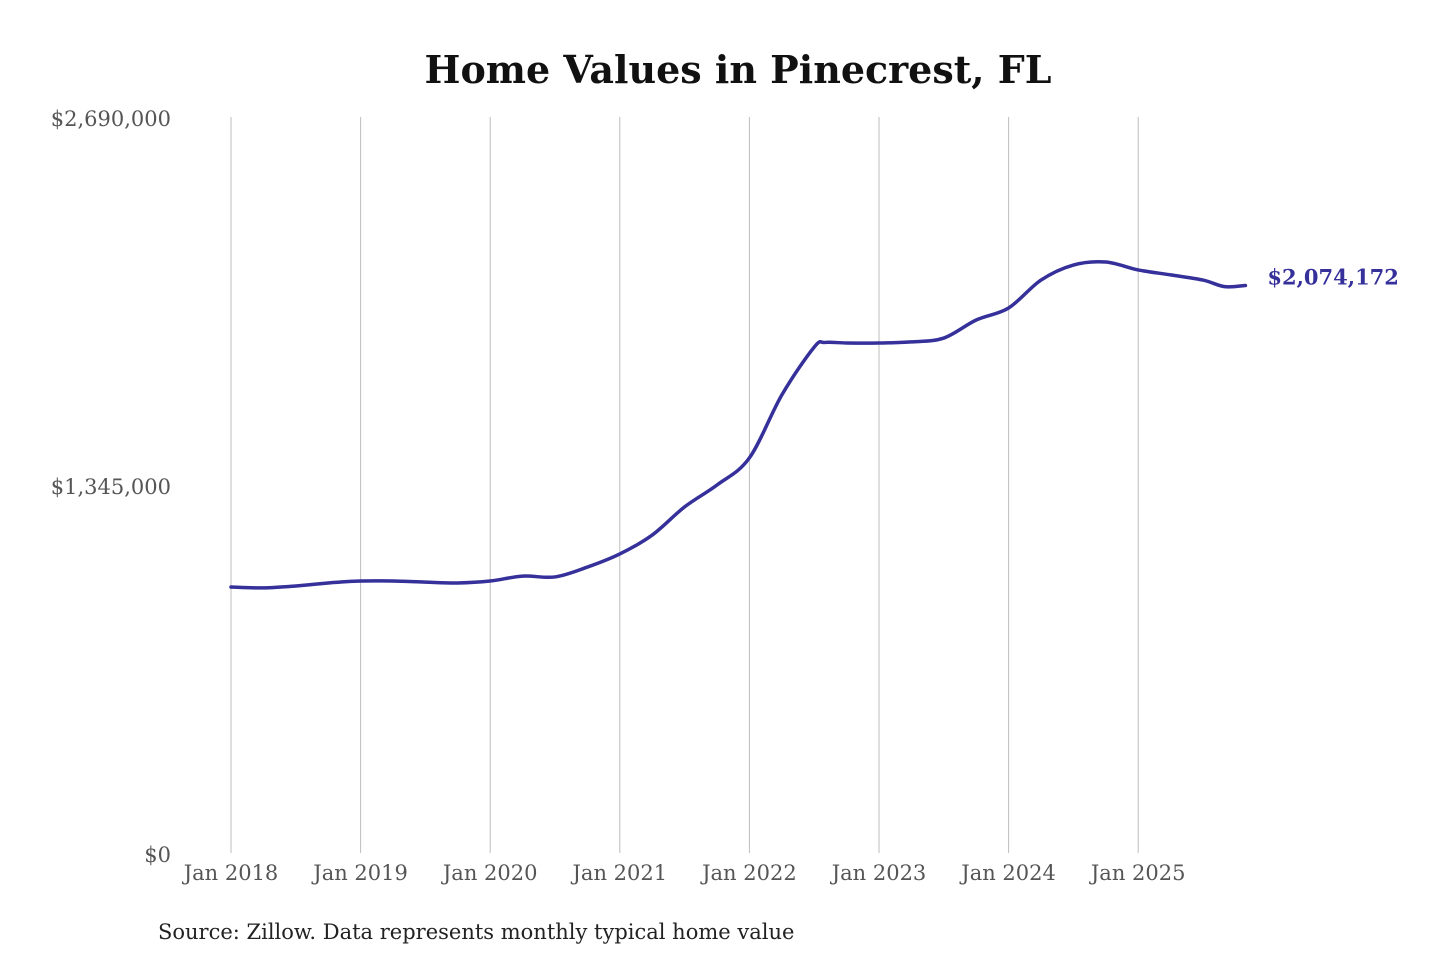 The image size is (1440, 960). I want to click on x-tick-label: Jan 2022, so click(748, 873).